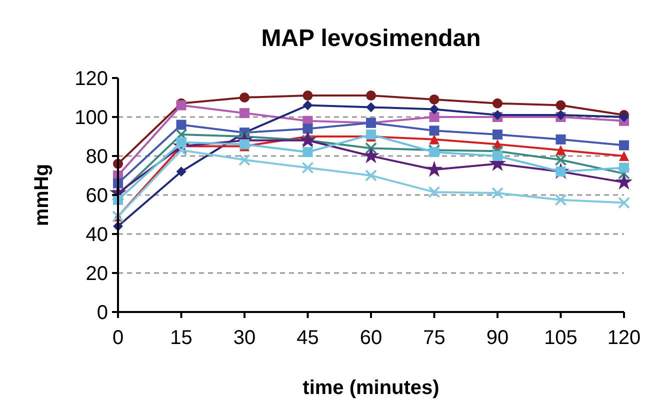 Image resolution: width=672 pixels, height=420 pixels. What do you see at coordinates (371, 388) in the screenshot?
I see `x-axis-title: time (minutes)` at bounding box center [371, 388].